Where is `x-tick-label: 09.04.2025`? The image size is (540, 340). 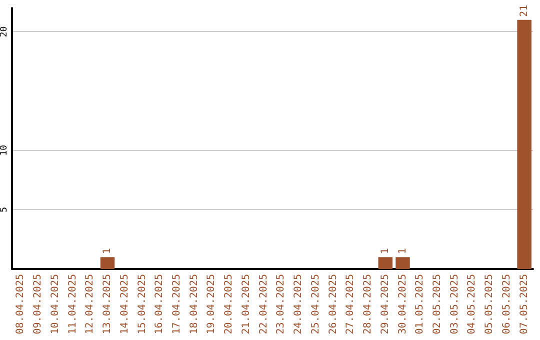
x-tick-label: 09.04.2025 is located at coordinates (38, 304).